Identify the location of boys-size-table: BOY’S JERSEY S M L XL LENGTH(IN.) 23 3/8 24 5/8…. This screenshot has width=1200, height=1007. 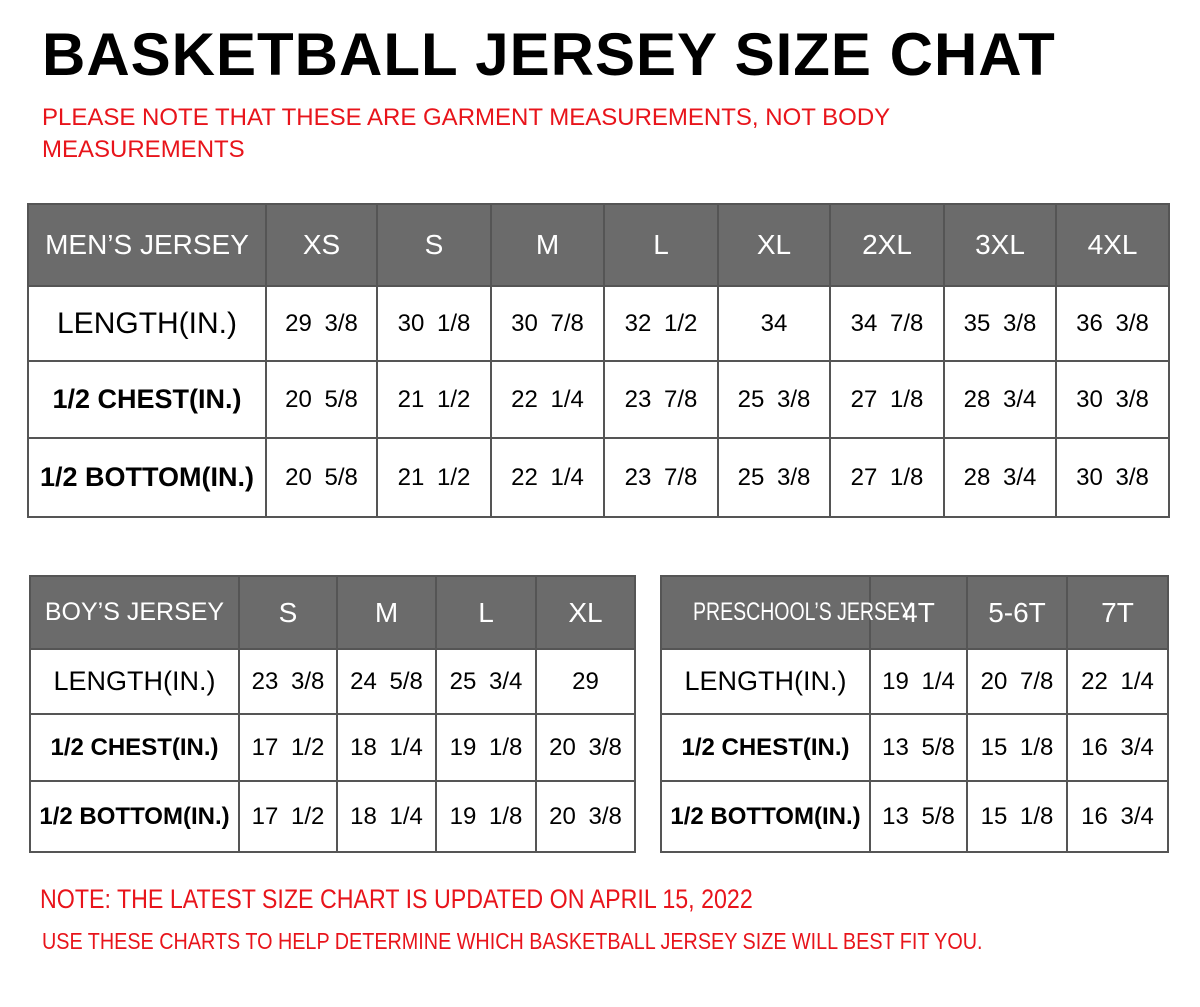
(332, 714).